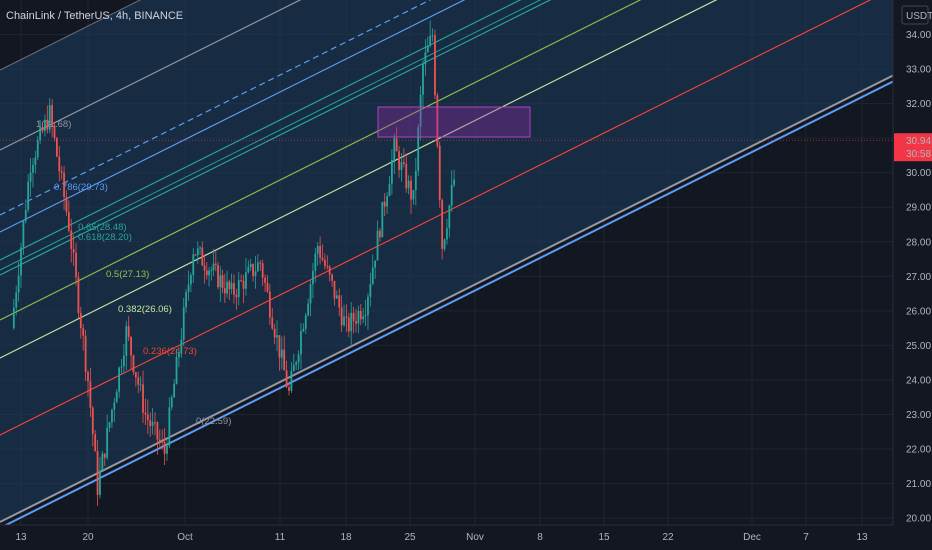 The height and width of the screenshot is (550, 932). I want to click on price-tick-label: 28.00, so click(918, 242).